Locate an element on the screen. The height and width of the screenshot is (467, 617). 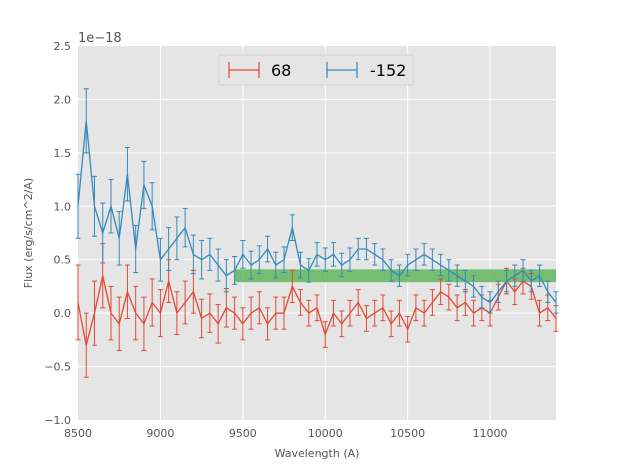
y-tick-label-4: 1.0 is located at coordinates (63, 206).